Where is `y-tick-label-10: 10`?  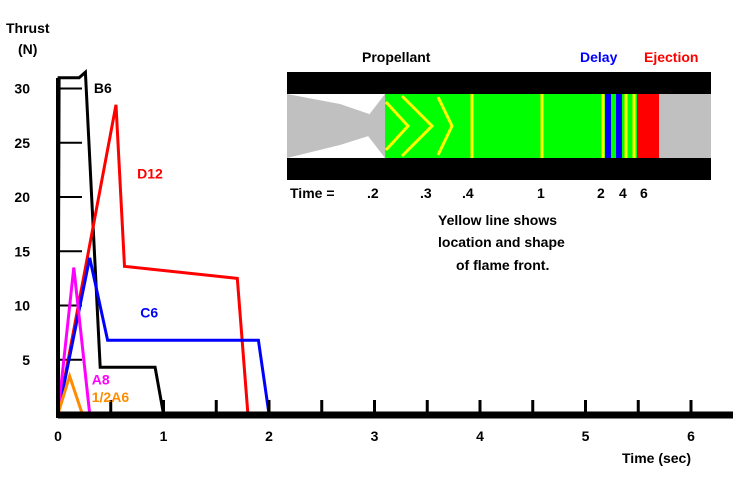
y-tick-label-10: 10 is located at coordinates (22, 306).